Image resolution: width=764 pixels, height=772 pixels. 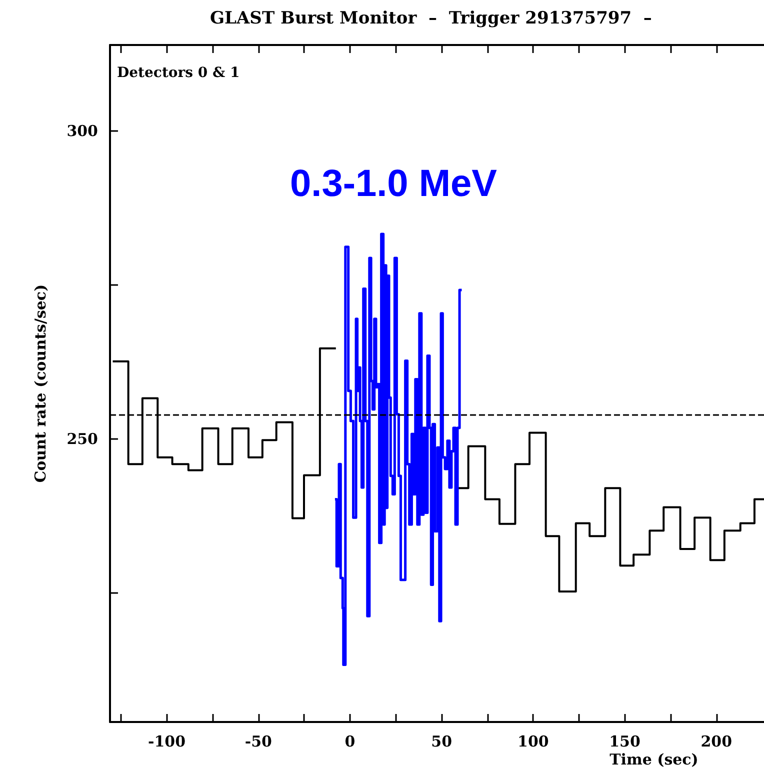 I want to click on y-tick-label: 300, so click(x=82, y=131).